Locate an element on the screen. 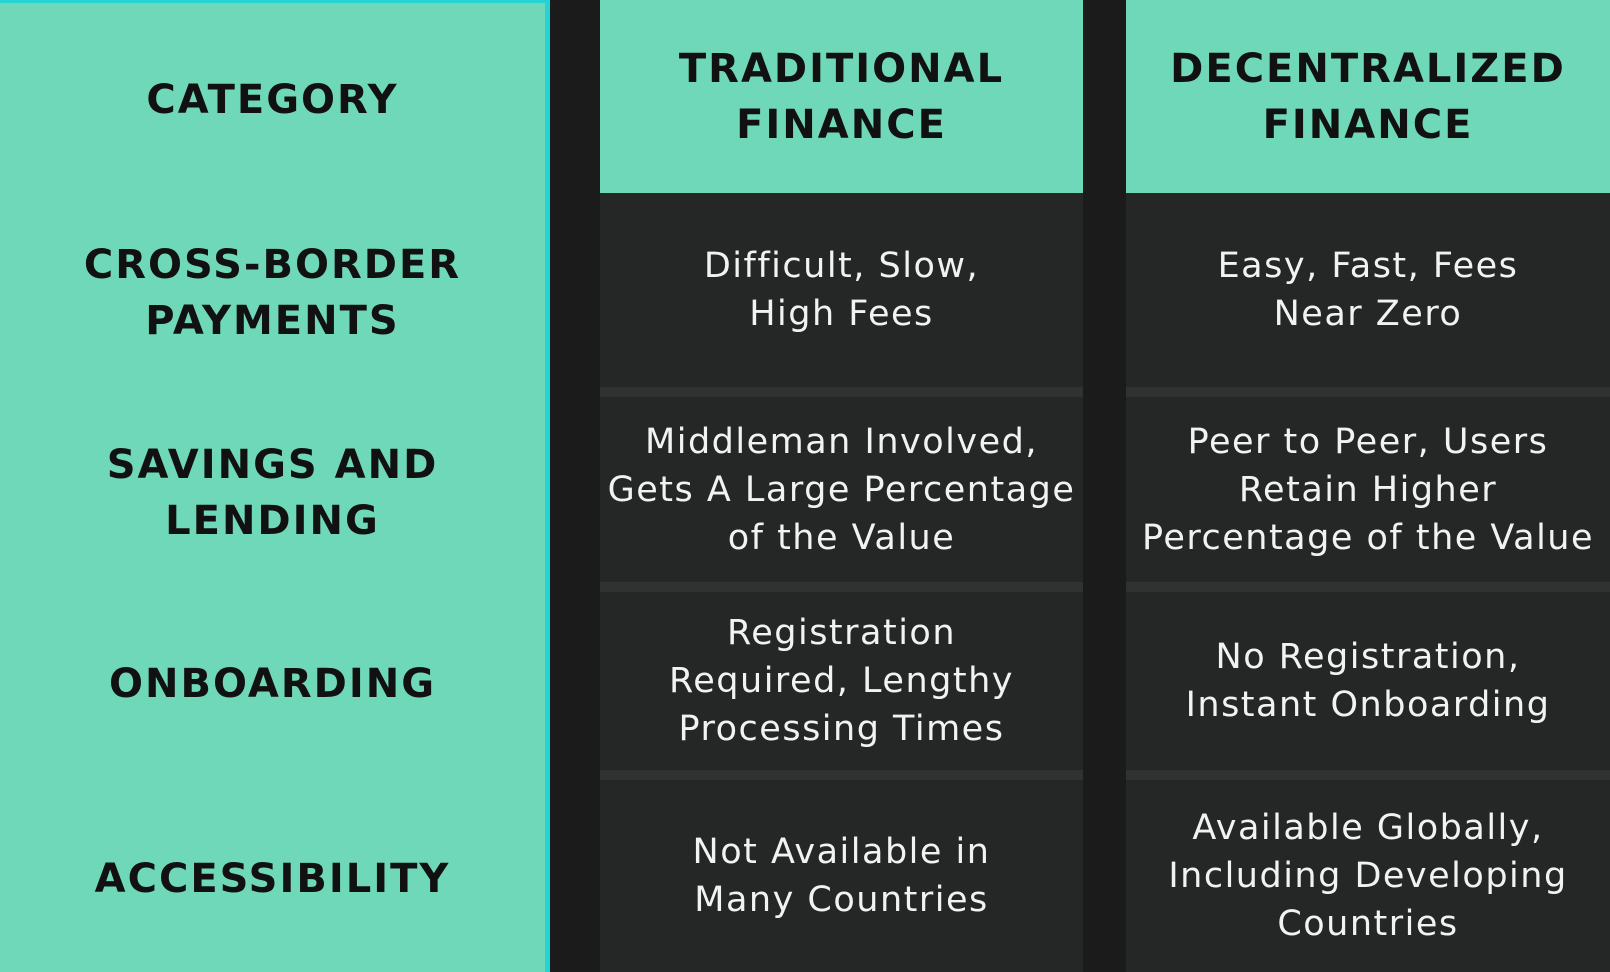 This screenshot has width=1610, height=972. category-label: SAVINGS AND LENDING is located at coordinates (272, 492).